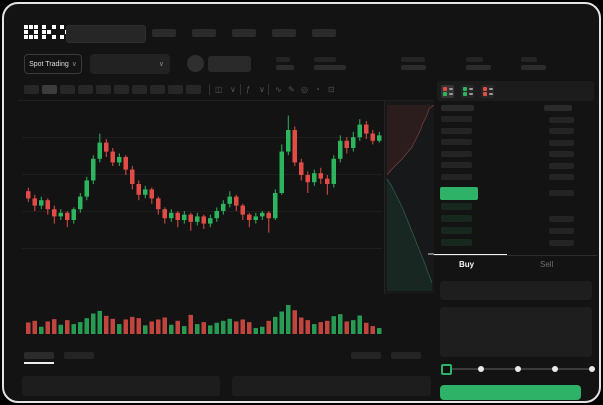 The width and height of the screenshot is (603, 405). I want to click on pair-selector: ∨, so click(130, 64).